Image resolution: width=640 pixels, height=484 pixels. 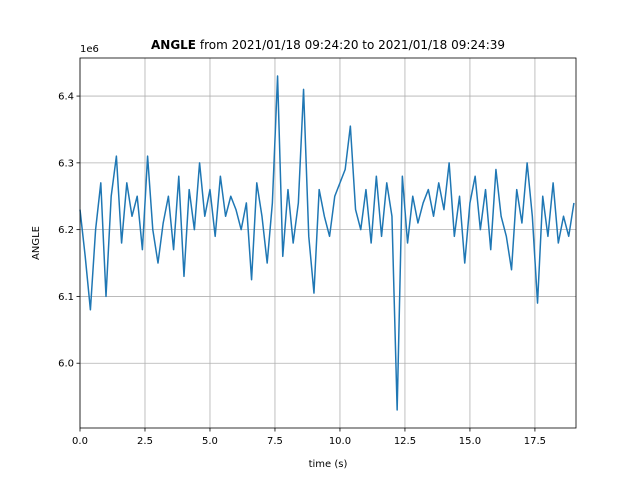 What do you see at coordinates (328, 464) in the screenshot?
I see `x-axis-label: time (s)` at bounding box center [328, 464].